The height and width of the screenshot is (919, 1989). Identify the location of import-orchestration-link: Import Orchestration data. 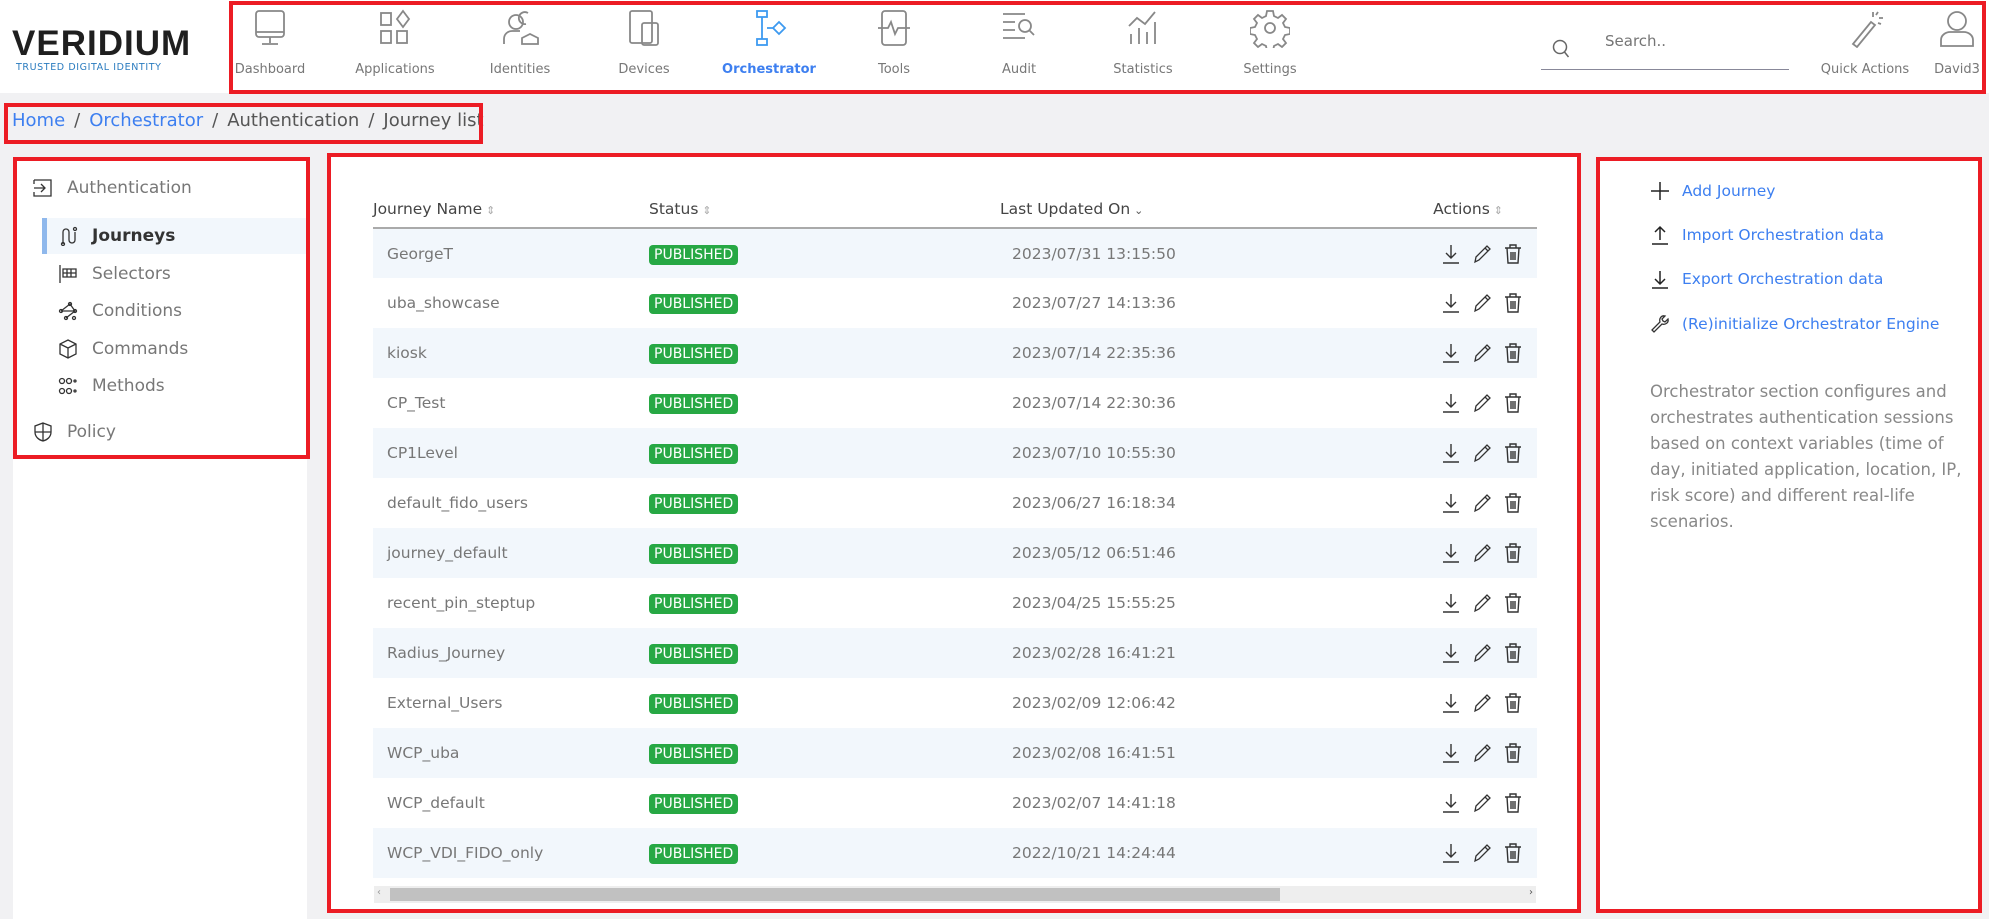
(1767, 235).